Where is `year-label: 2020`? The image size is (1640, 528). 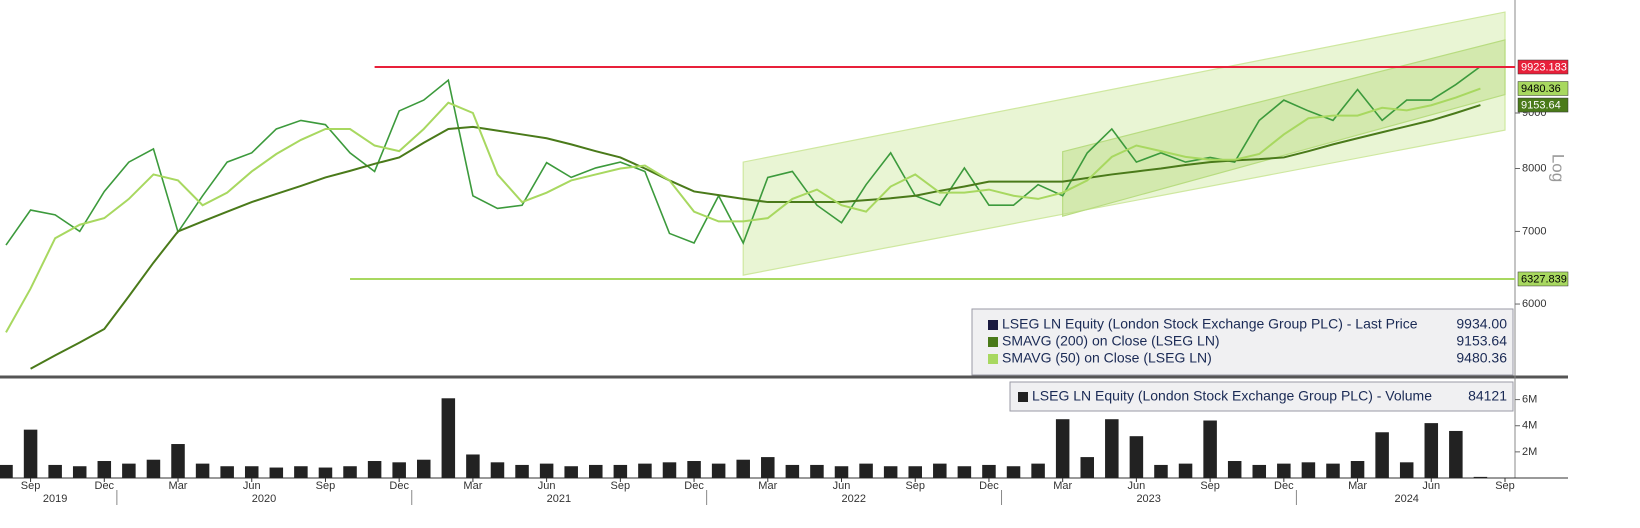 year-label: 2020 is located at coordinates (264, 499).